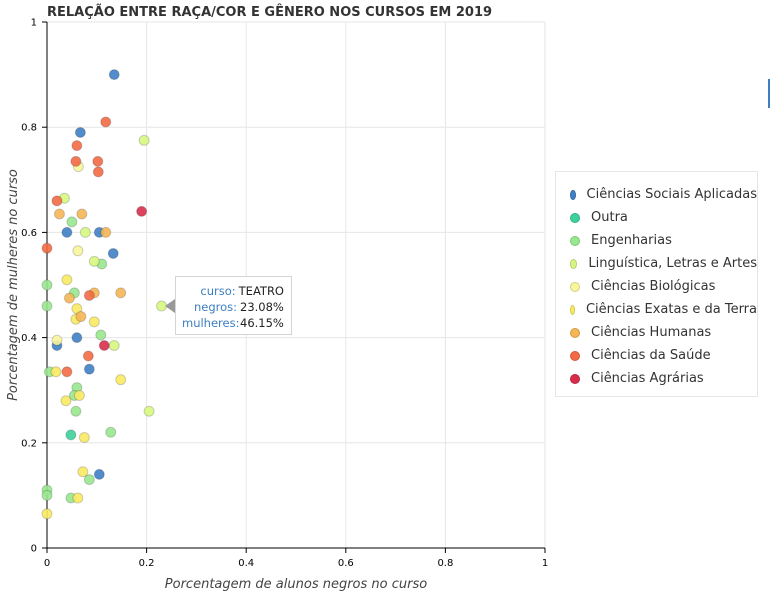 The width and height of the screenshot is (772, 599). What do you see at coordinates (13, 285) in the screenshot?
I see `y-axis-title: Porcentagem de mulheres no curso` at bounding box center [13, 285].